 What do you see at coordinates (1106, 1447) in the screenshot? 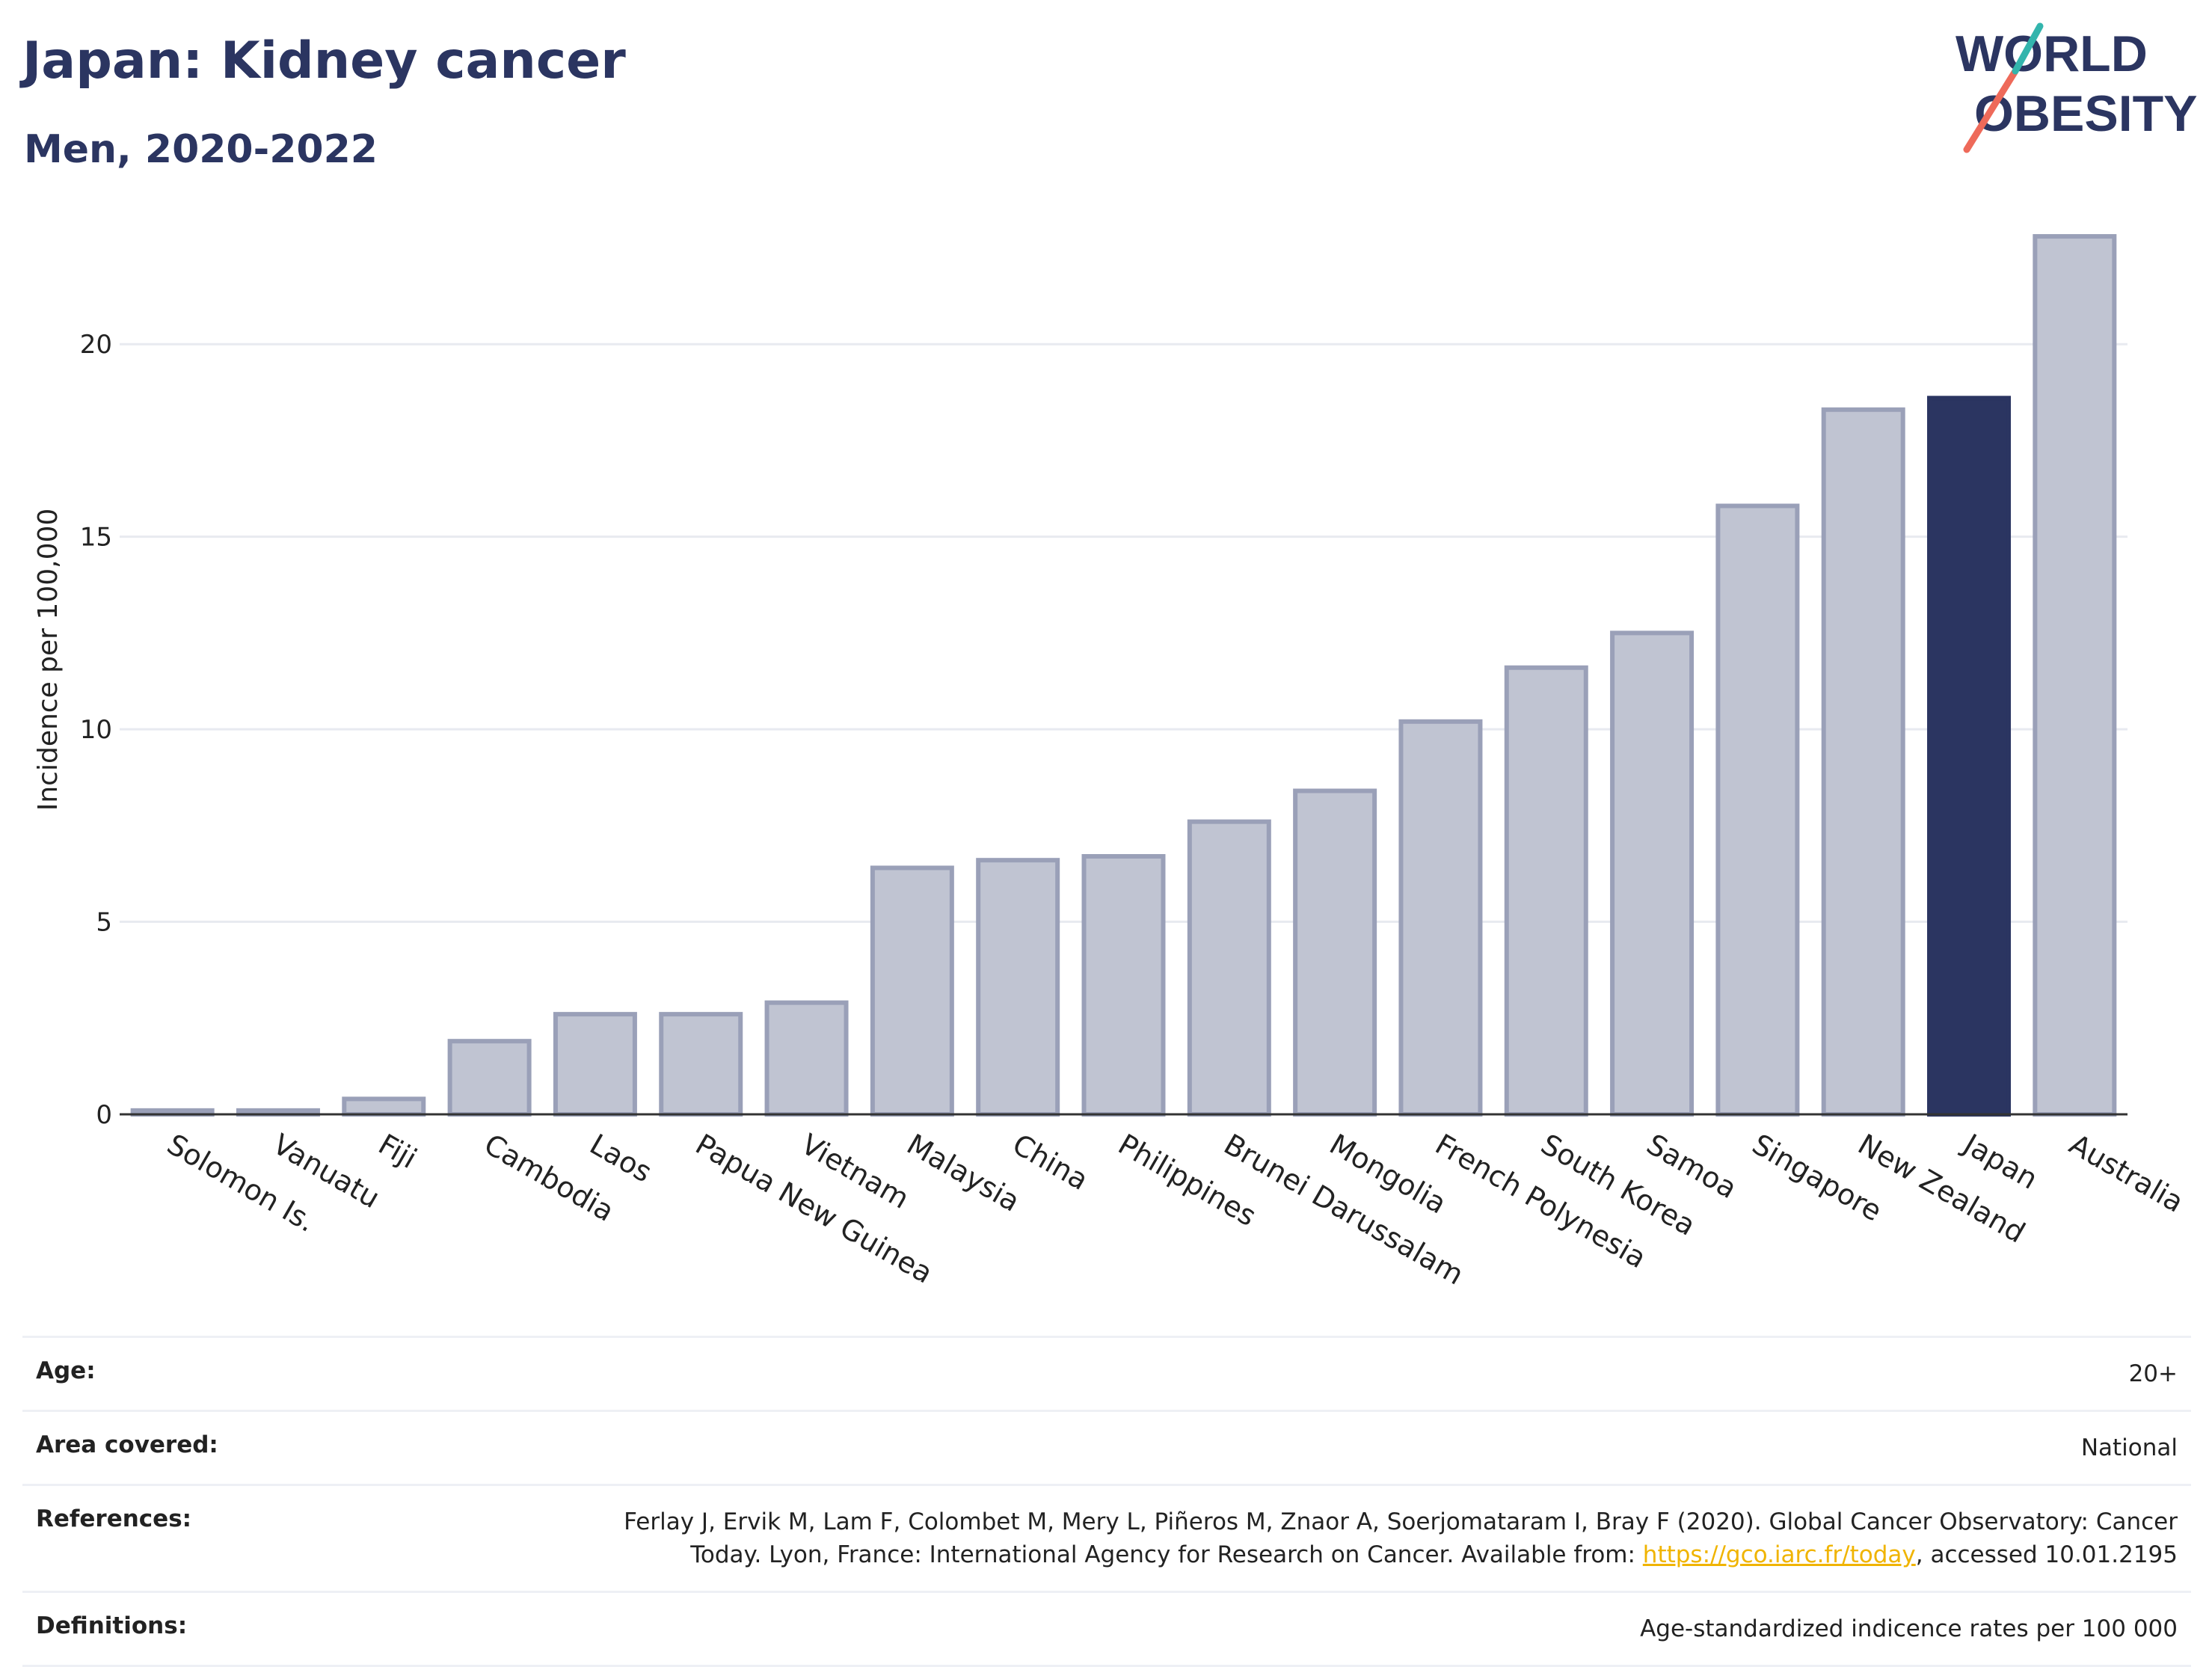
I see `meta-row-area: Area covered: National` at bounding box center [1106, 1447].